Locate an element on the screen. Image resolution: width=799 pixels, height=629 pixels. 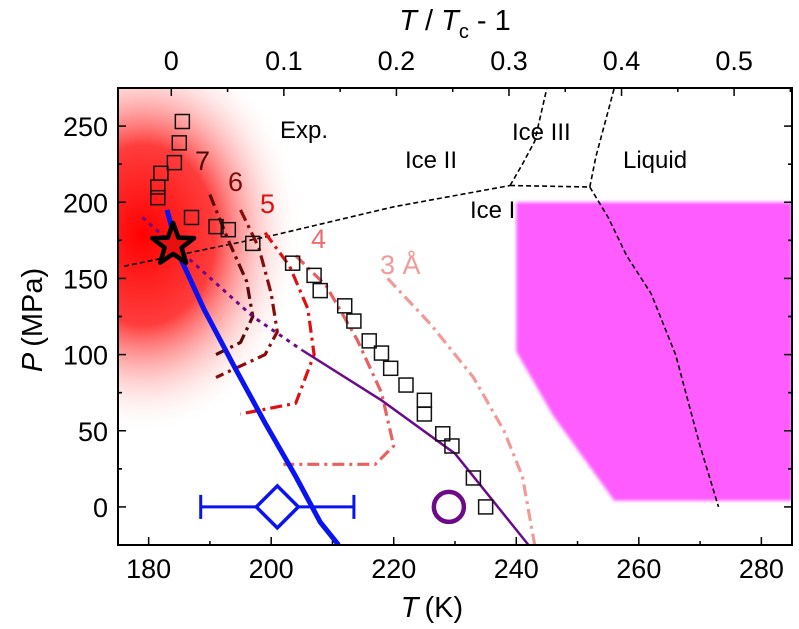
critical-point-star is located at coordinates (173, 242).